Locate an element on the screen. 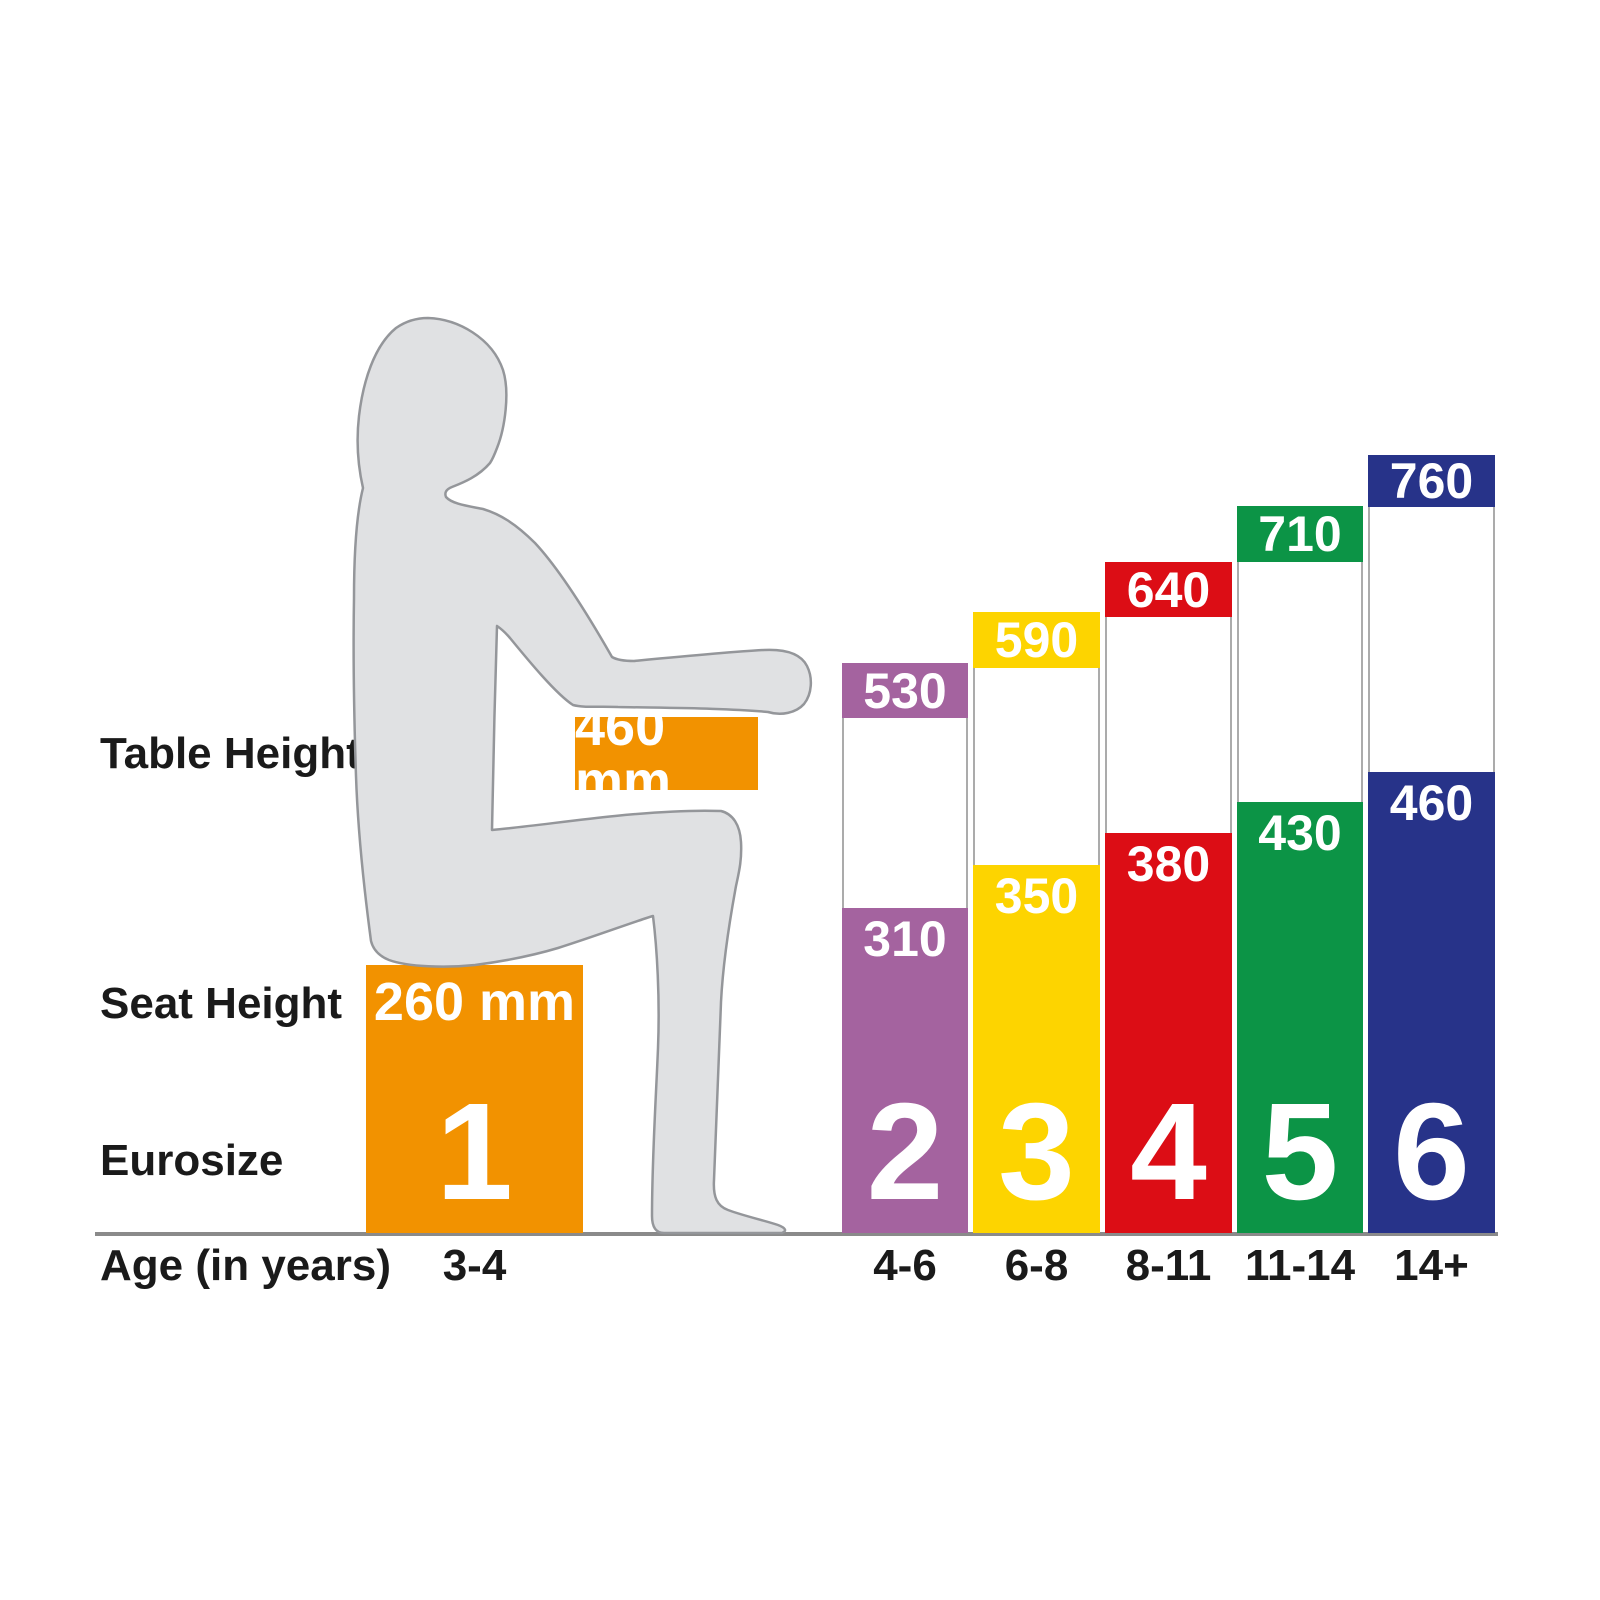 The height and width of the screenshot is (1600, 1600). age-value: 6-8 is located at coordinates (1036, 1265).